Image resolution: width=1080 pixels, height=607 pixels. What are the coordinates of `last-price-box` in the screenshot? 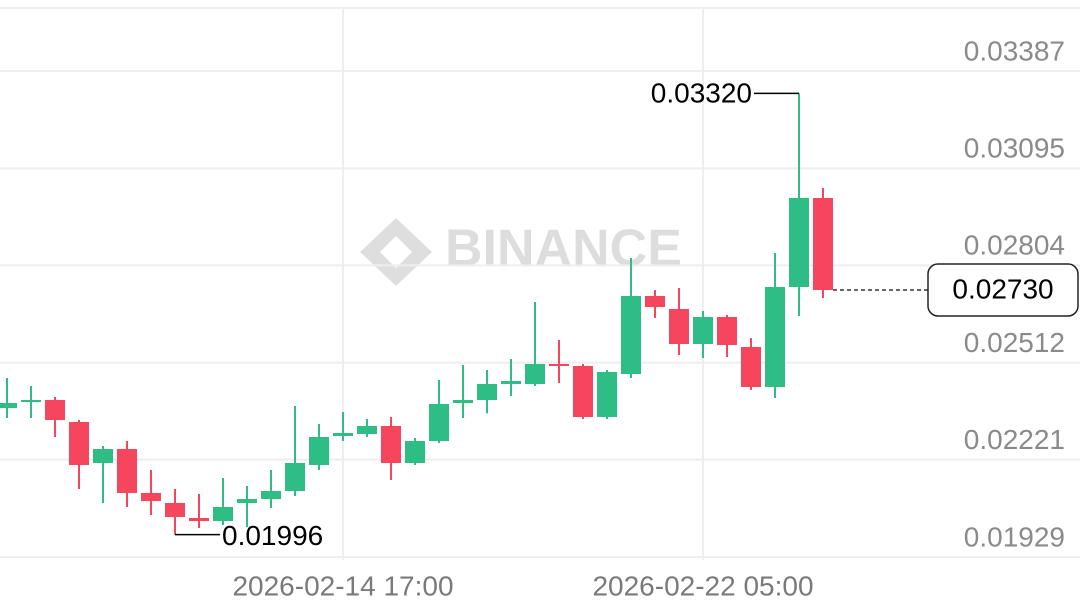 It's located at (1003, 290).